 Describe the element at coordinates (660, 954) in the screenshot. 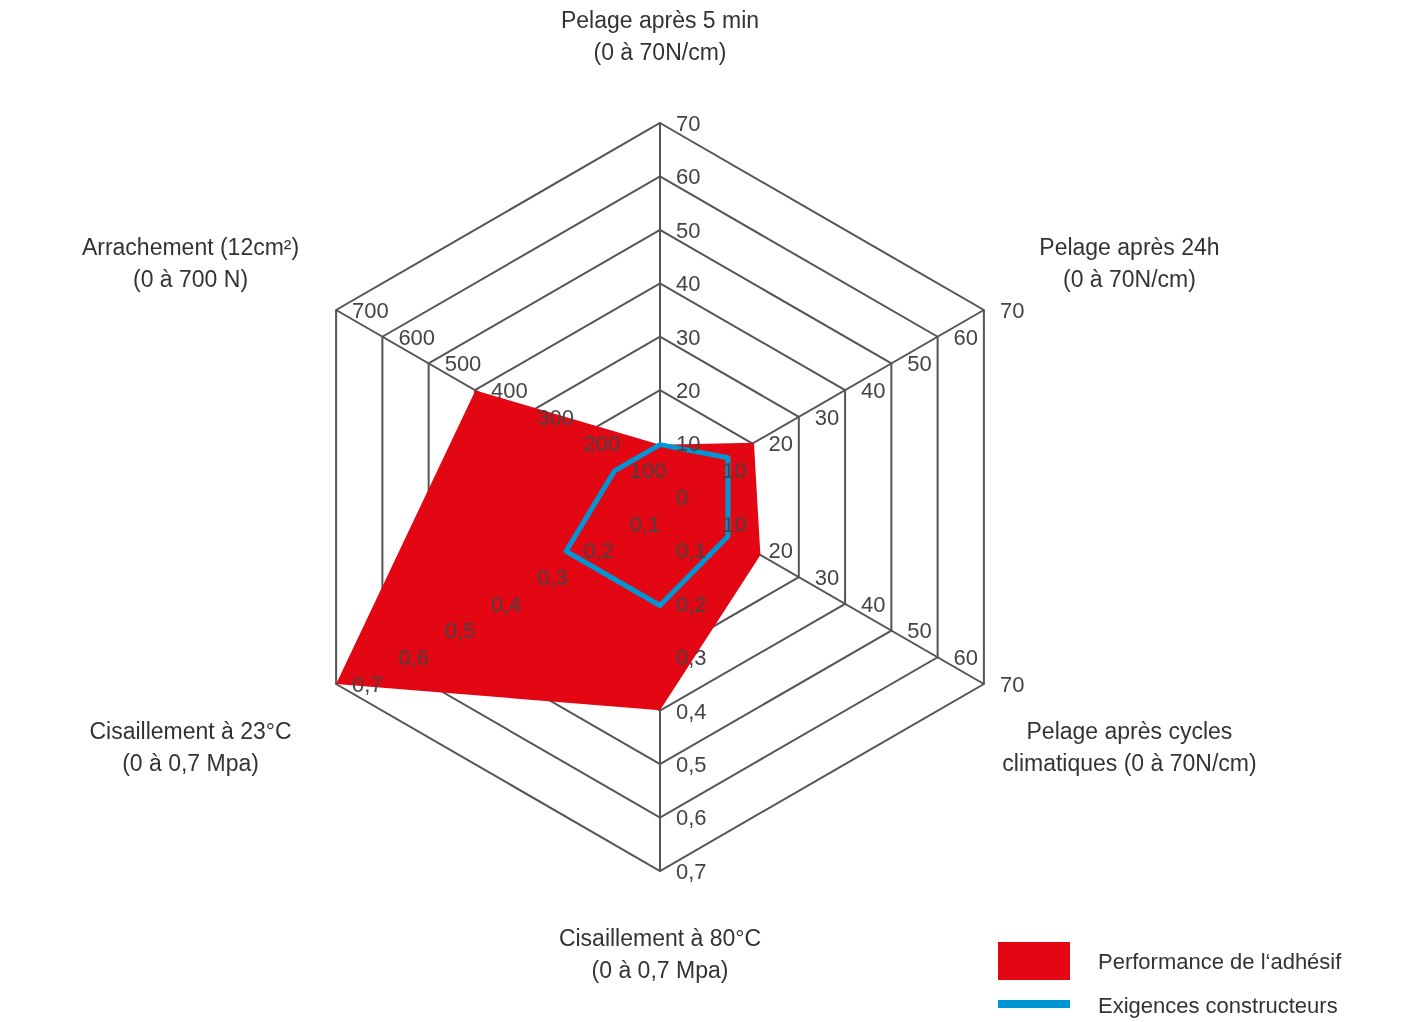

I see `spoke-label: Cisaillement à 80°C (0 à 0,7 Mpa)` at that location.